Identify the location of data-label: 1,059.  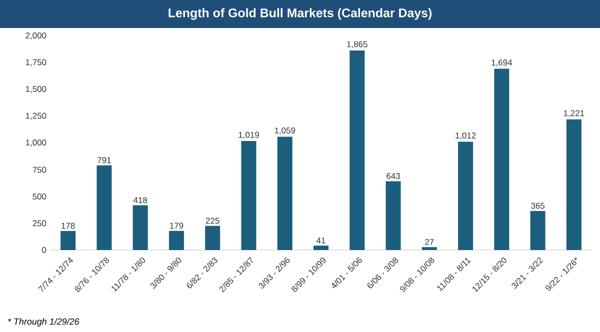
(285, 131).